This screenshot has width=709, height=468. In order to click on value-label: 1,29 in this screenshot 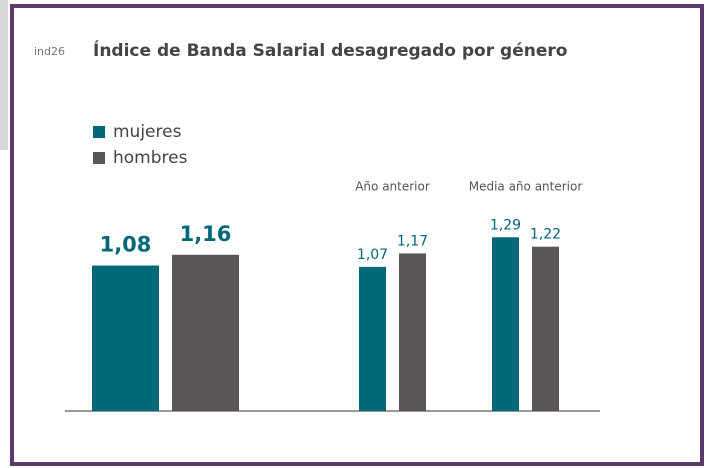, I will do `click(505, 225)`.